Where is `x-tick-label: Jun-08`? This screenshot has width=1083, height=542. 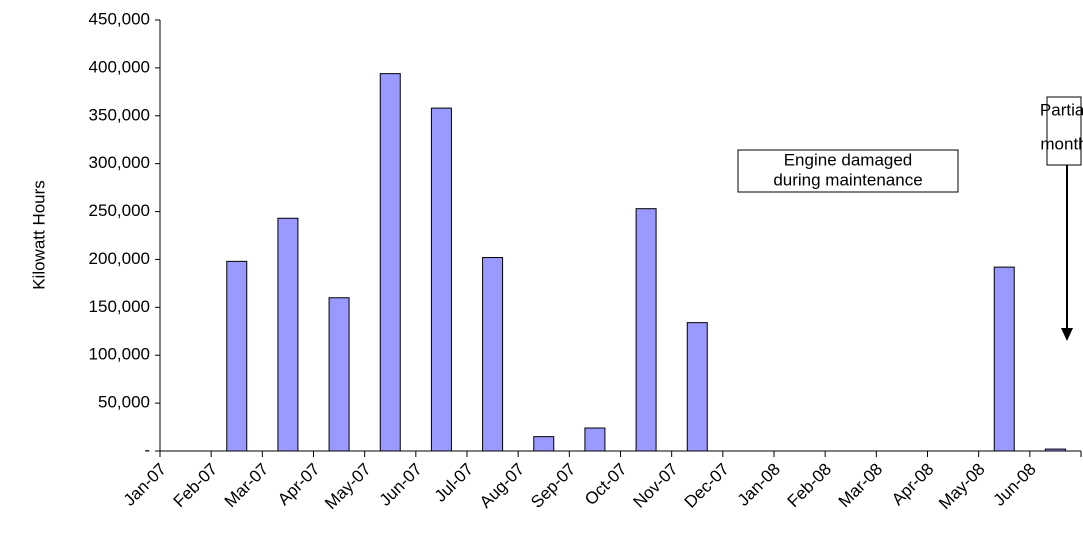 x-tick-label: Jun-08 is located at coordinates (1015, 485).